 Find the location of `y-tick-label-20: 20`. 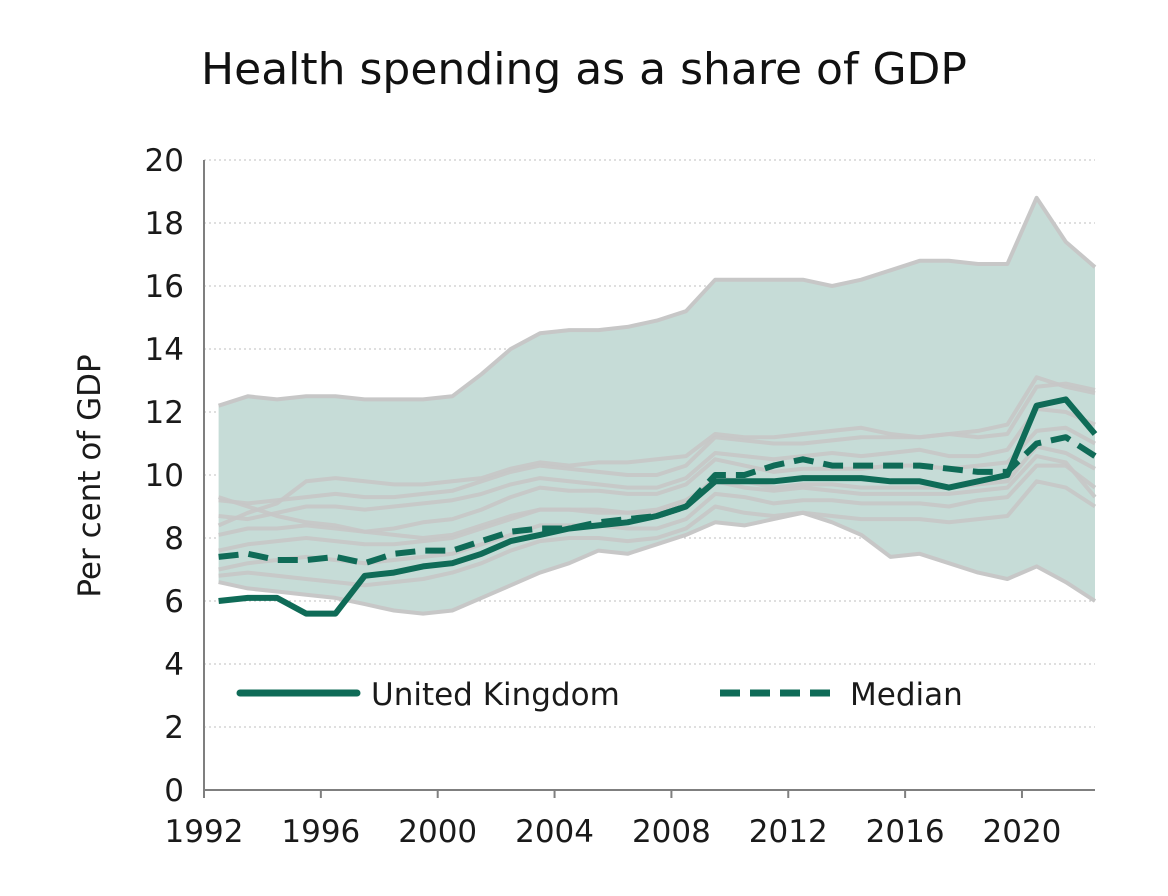

y-tick-label-20: 20 is located at coordinates (164, 161).